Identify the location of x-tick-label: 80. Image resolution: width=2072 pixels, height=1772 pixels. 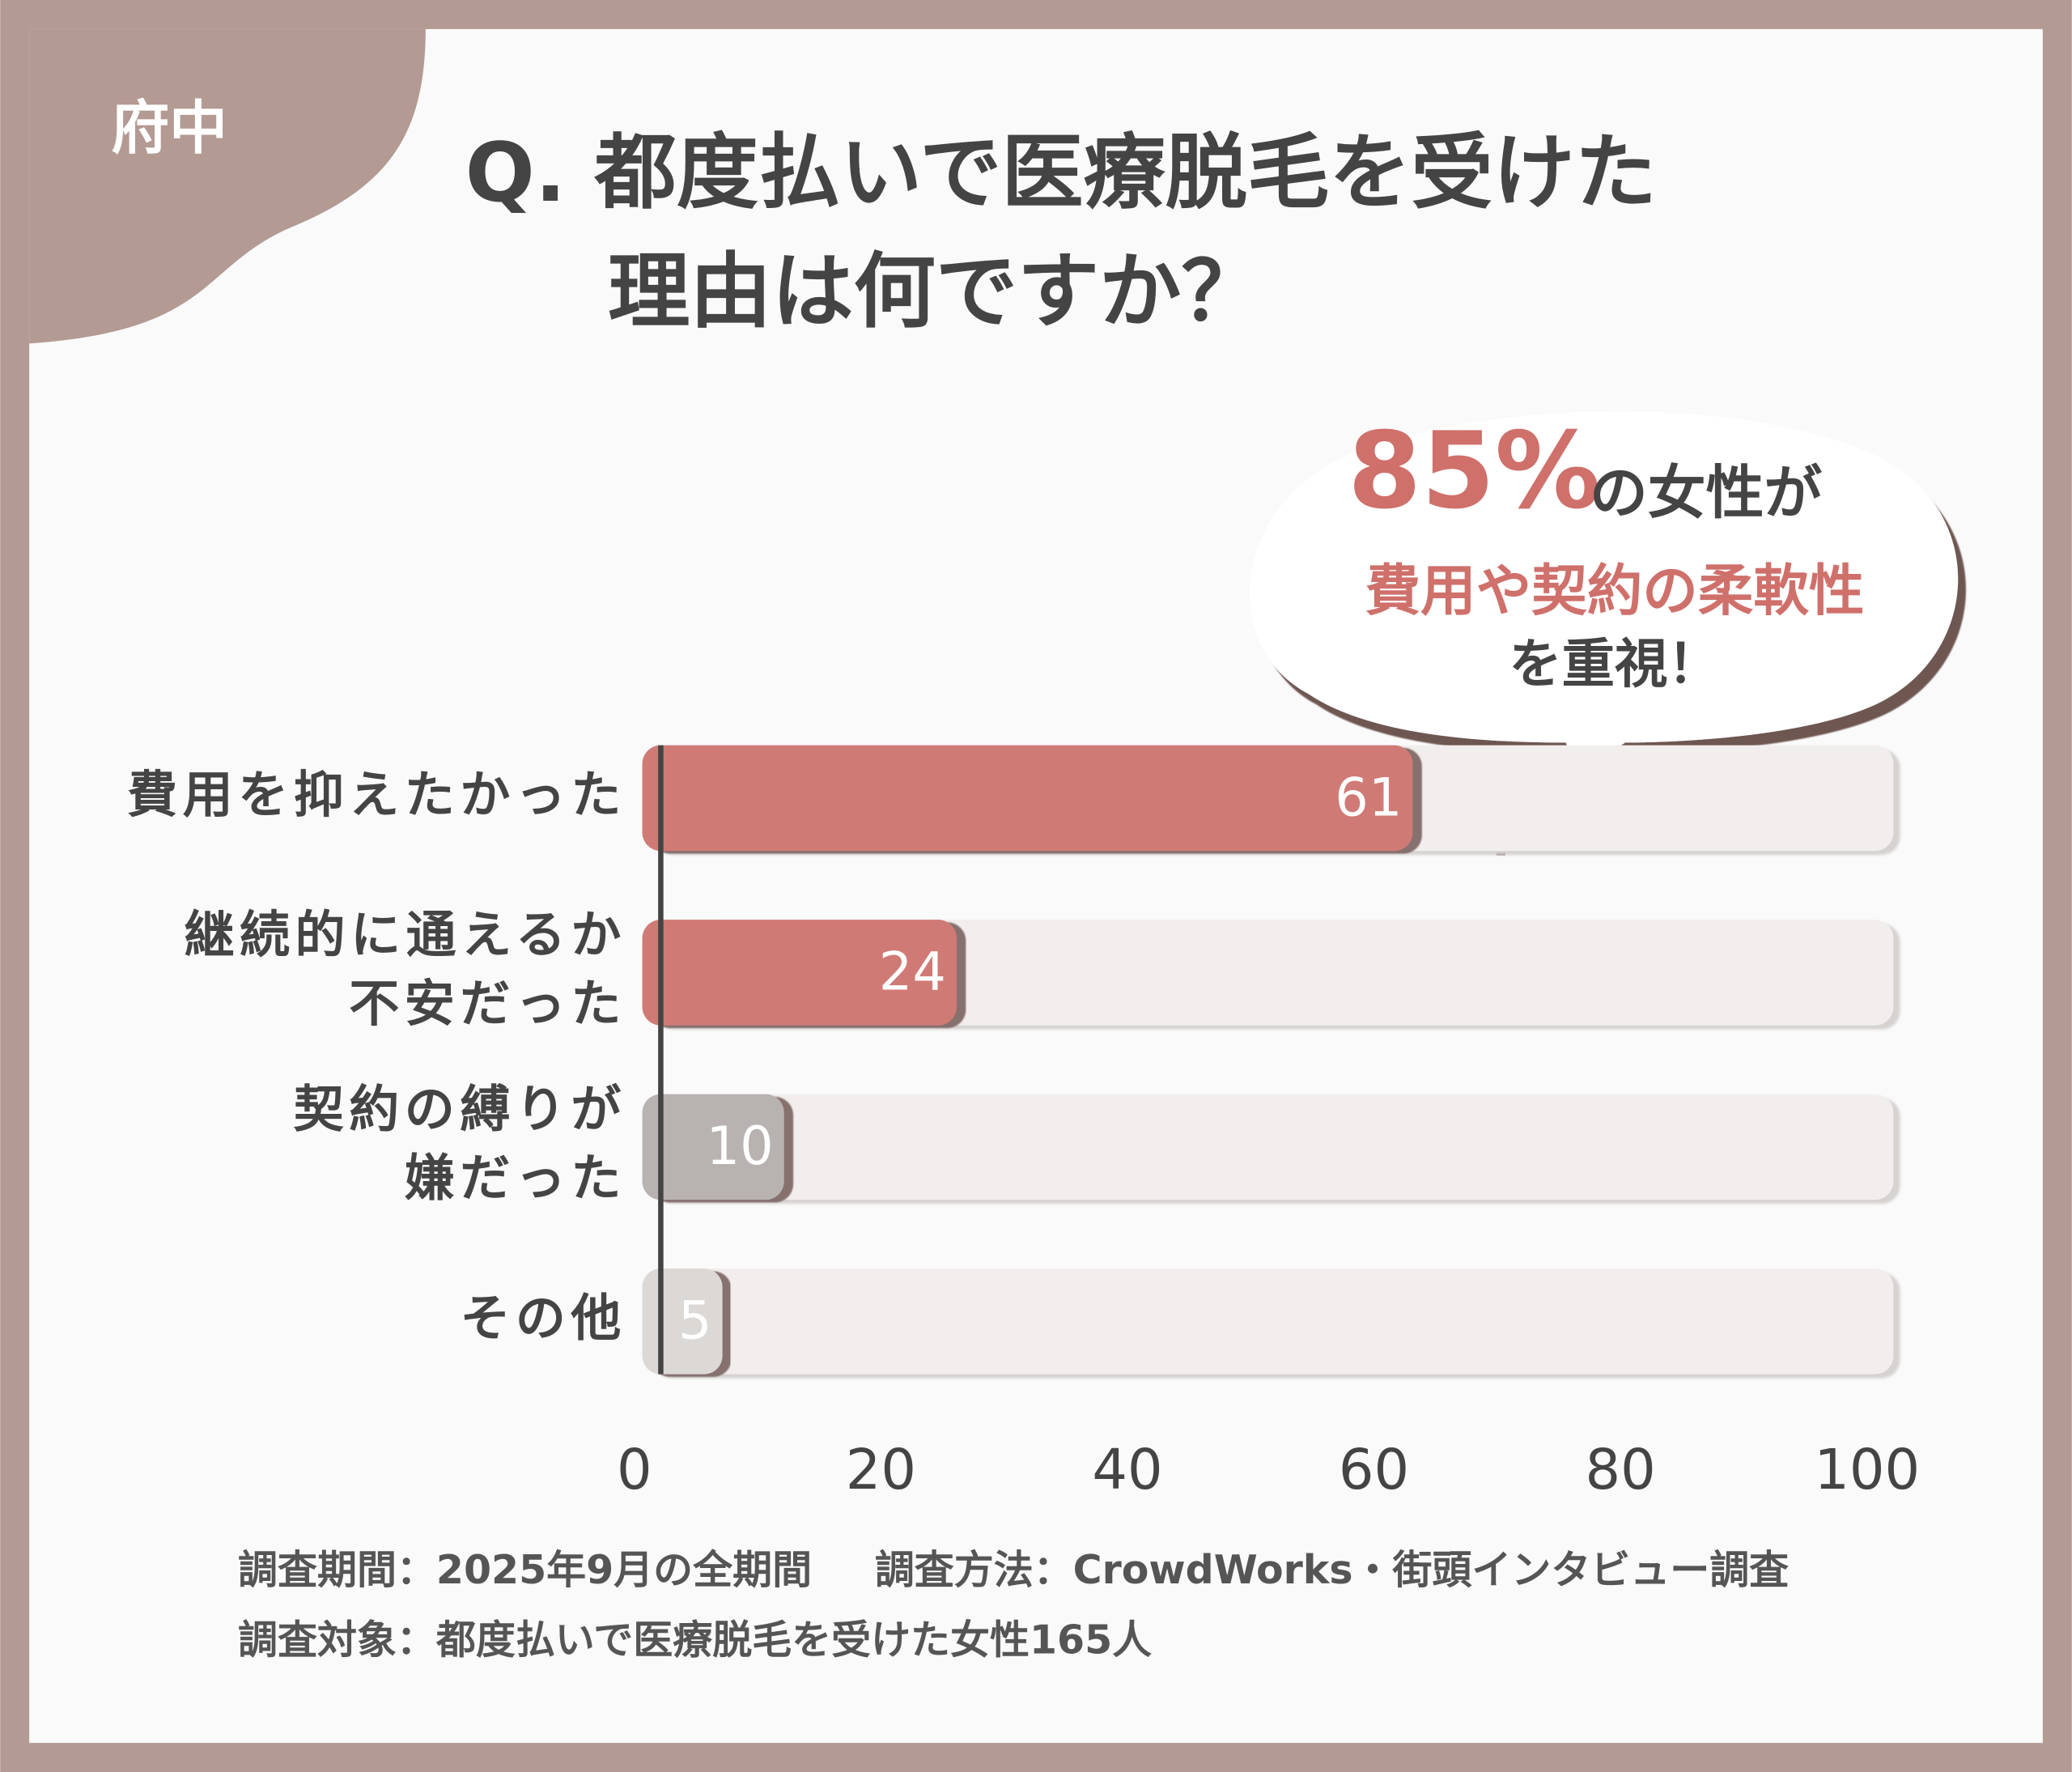
(1621, 1470).